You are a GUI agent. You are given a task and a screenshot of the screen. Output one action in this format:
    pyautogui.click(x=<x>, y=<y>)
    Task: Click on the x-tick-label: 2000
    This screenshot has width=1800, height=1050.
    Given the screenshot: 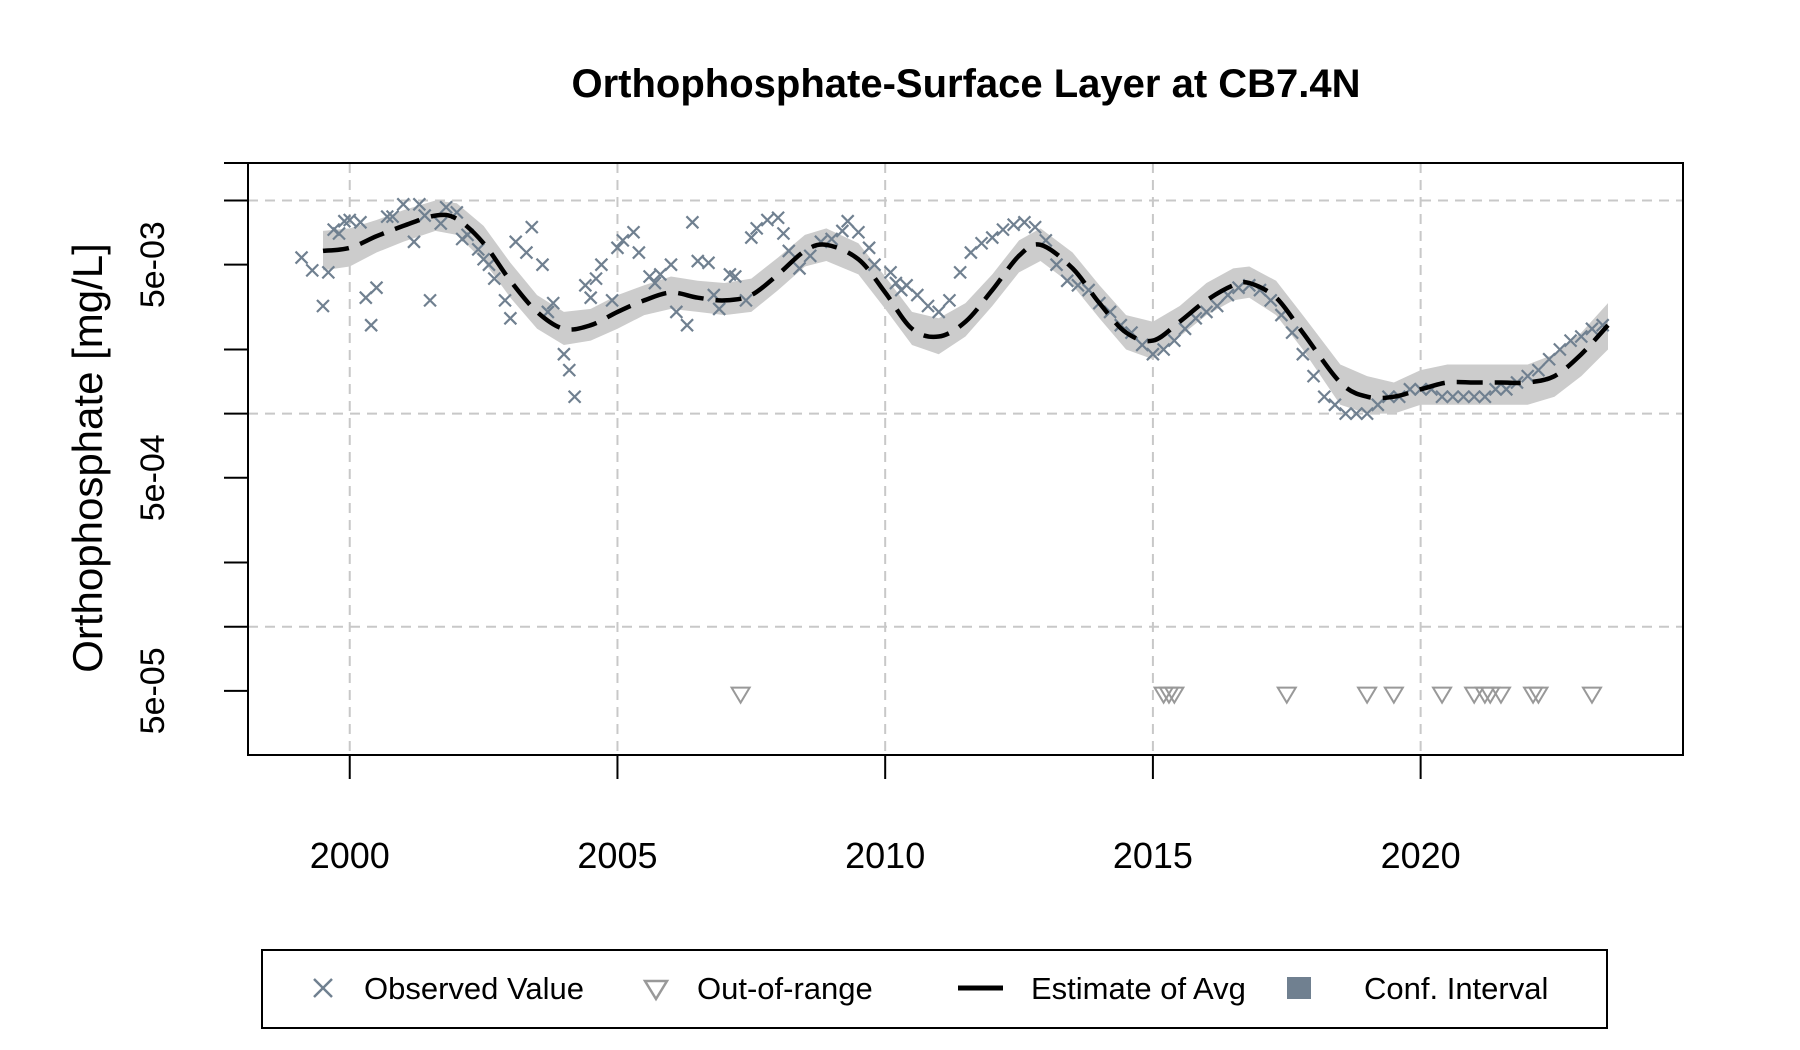 What is the action you would take?
    pyautogui.click(x=350, y=855)
    